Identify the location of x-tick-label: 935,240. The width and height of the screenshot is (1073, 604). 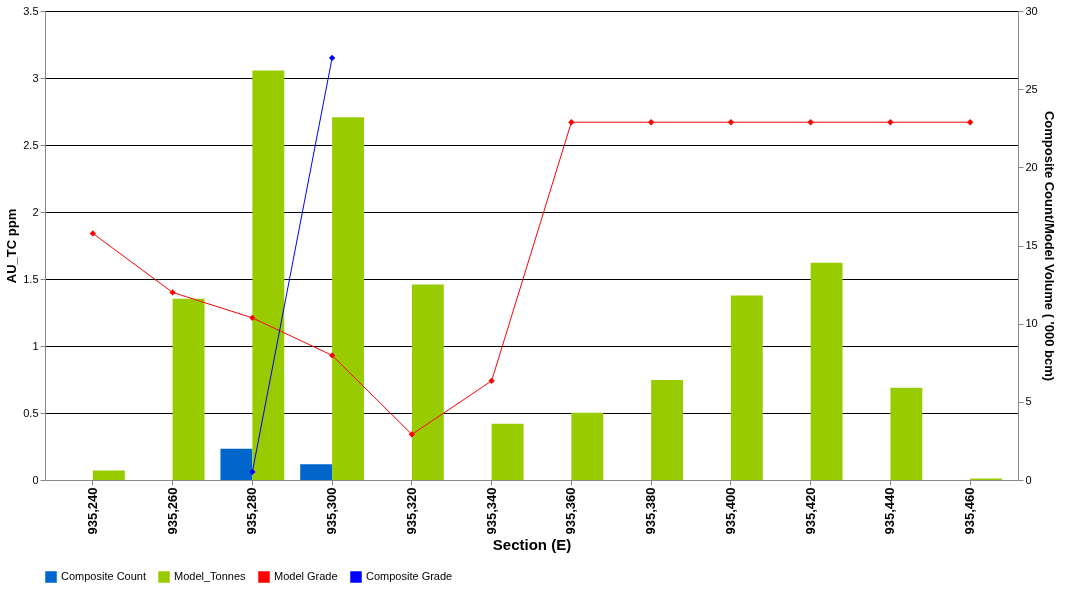
(92, 511).